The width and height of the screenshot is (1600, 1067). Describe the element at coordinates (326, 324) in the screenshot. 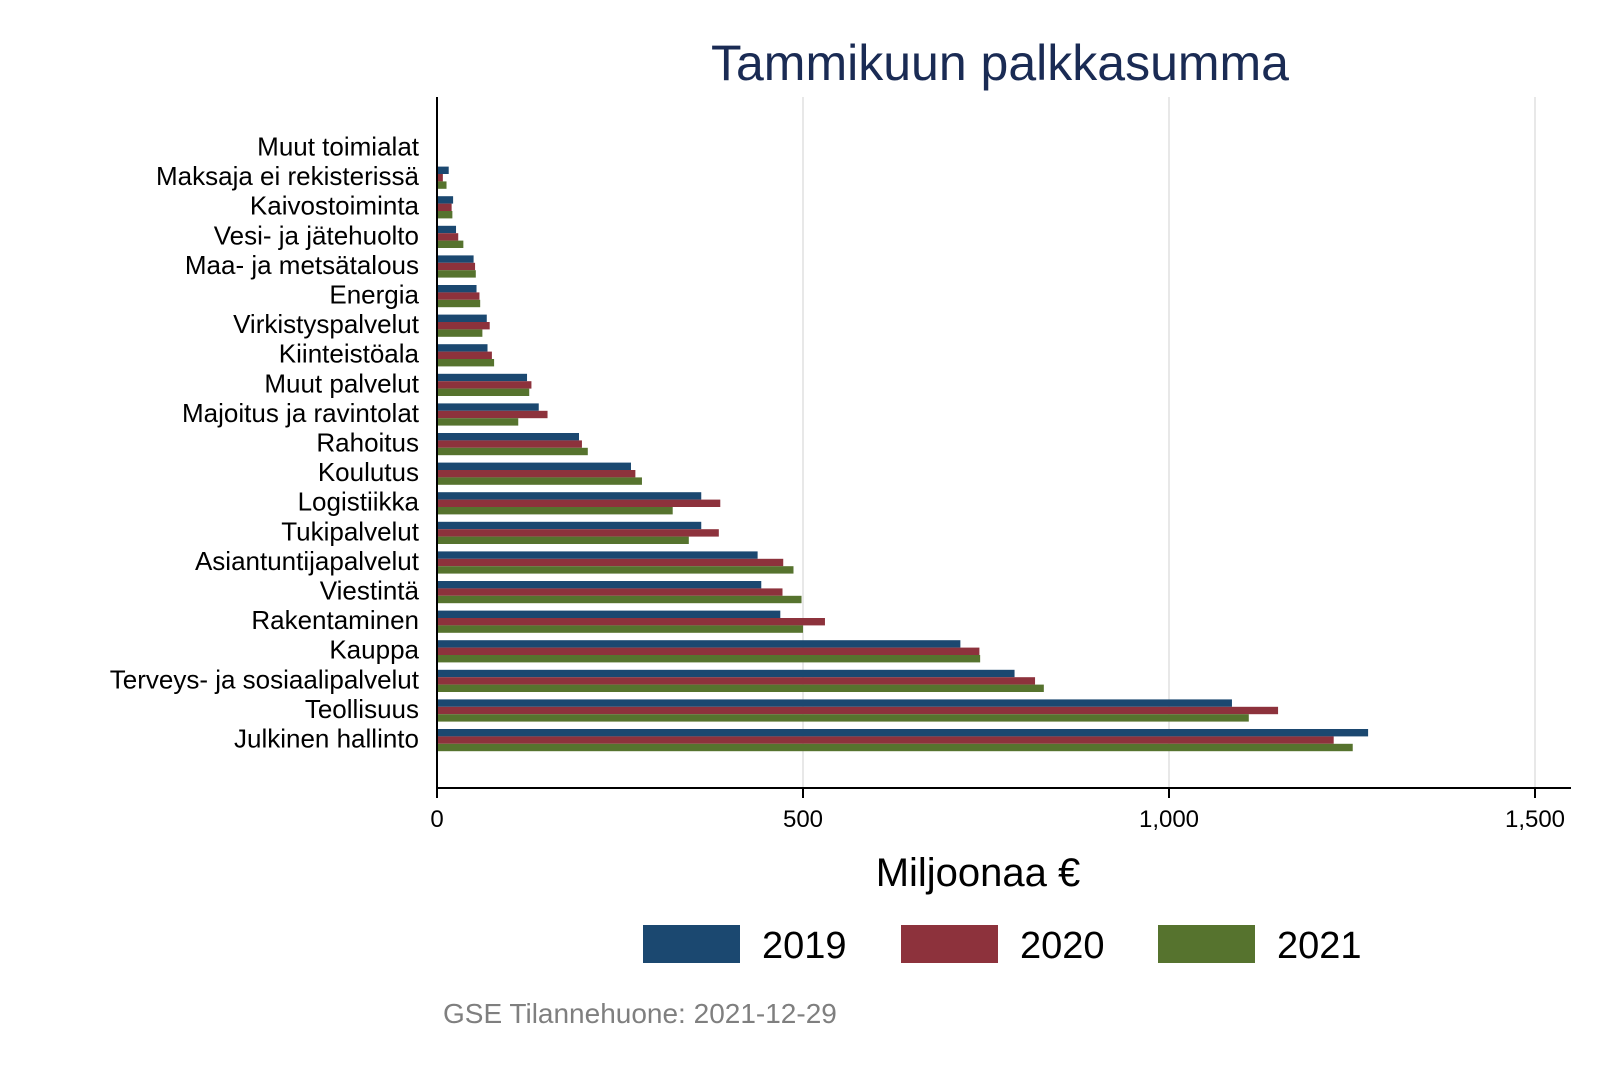

I see `category-label: Virkistyspalvelut` at that location.